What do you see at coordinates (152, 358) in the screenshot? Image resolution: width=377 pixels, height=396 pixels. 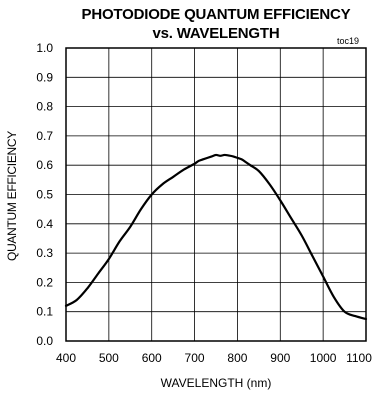 I see `x-tick-label: 600` at bounding box center [152, 358].